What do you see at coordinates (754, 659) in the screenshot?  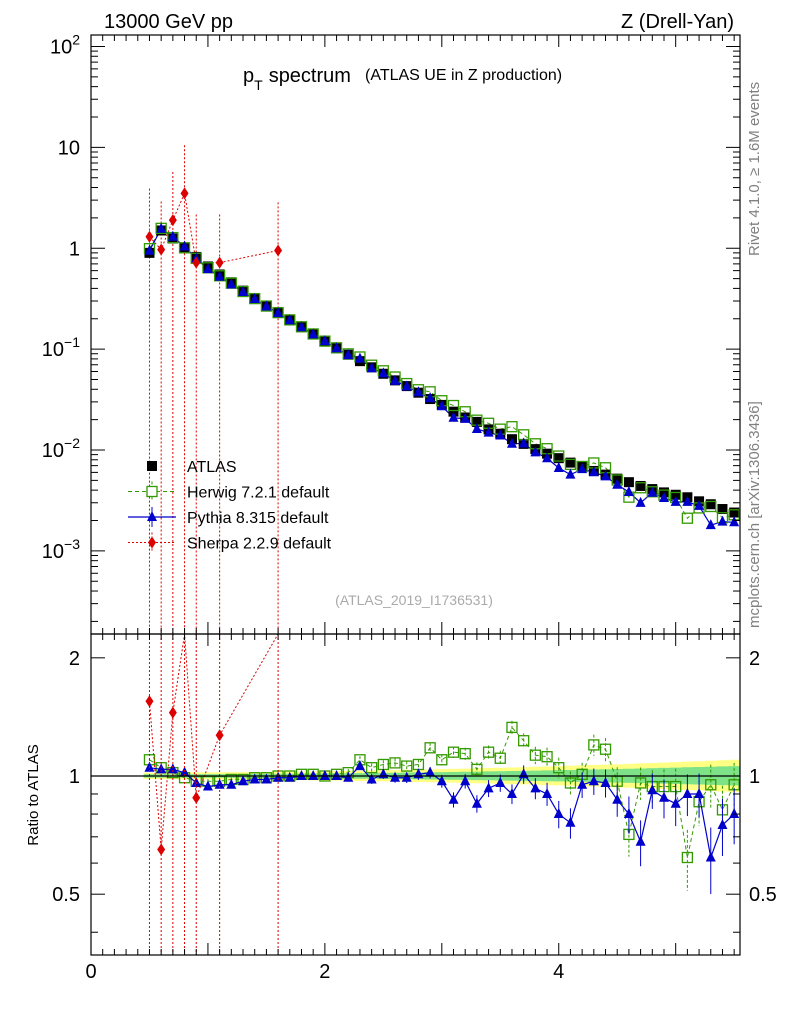 I see `ratio-tick-label-right: 2` at bounding box center [754, 659].